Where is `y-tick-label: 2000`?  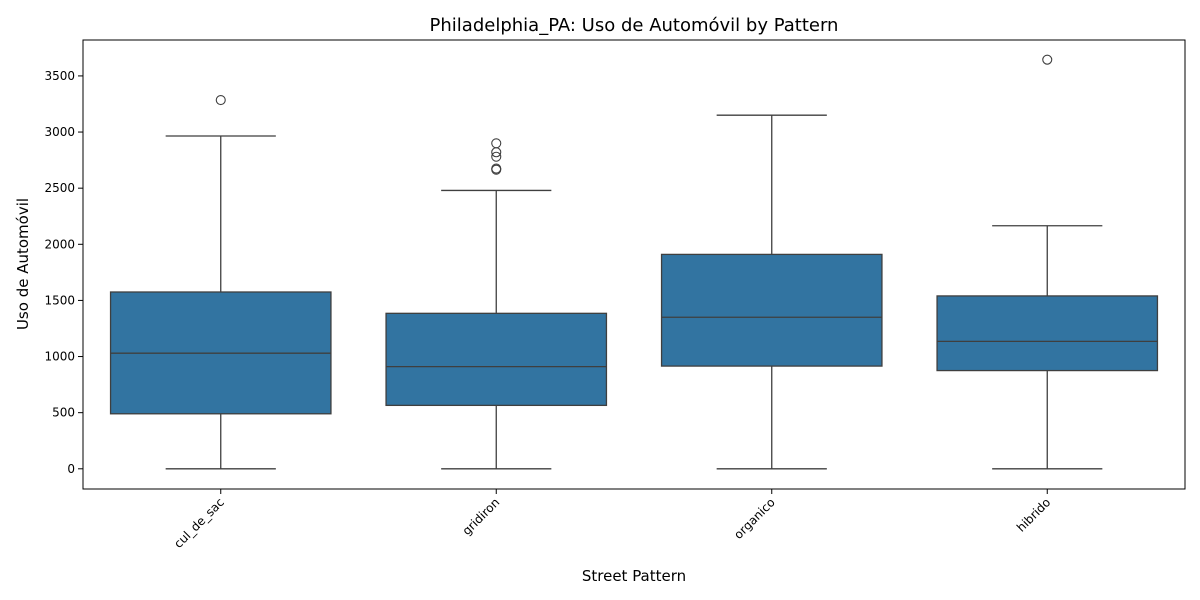
y-tick-label: 2000 is located at coordinates (59, 244).